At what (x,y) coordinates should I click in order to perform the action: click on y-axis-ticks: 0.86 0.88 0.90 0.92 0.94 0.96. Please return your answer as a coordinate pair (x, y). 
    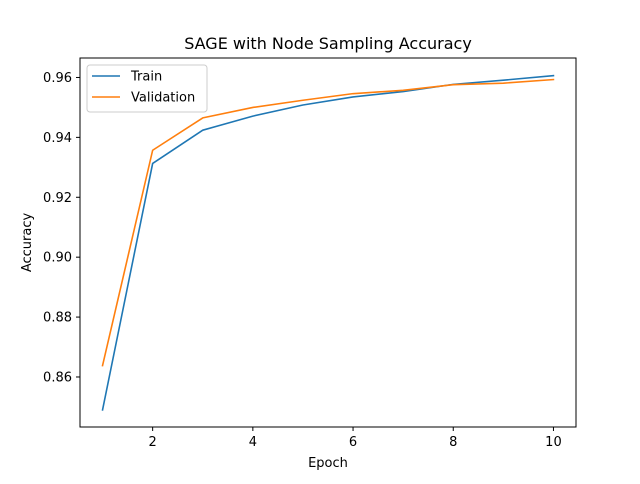
    Looking at the image, I should click on (61, 228).